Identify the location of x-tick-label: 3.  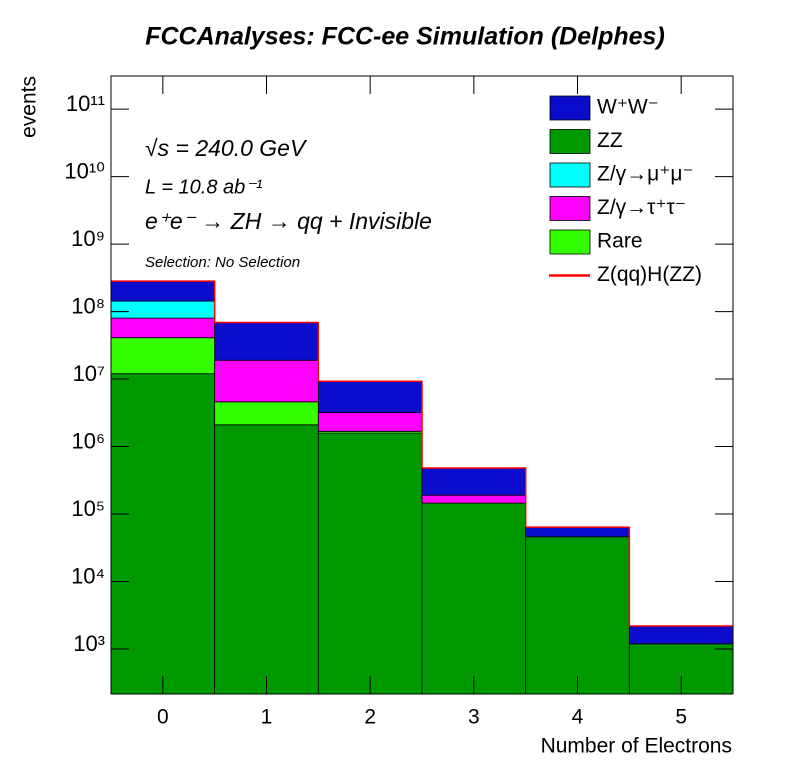
(474, 717).